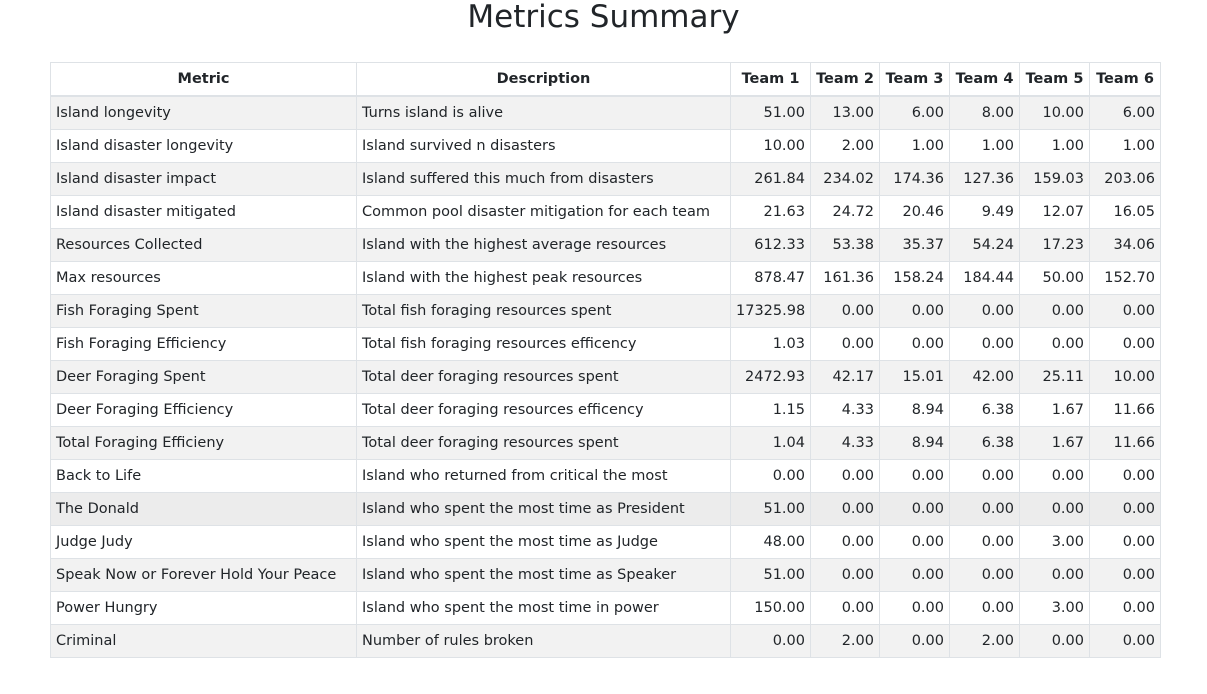 Image resolution: width=1207 pixels, height=694 pixels. I want to click on team-1-value-cell: 612.33, so click(770, 245).